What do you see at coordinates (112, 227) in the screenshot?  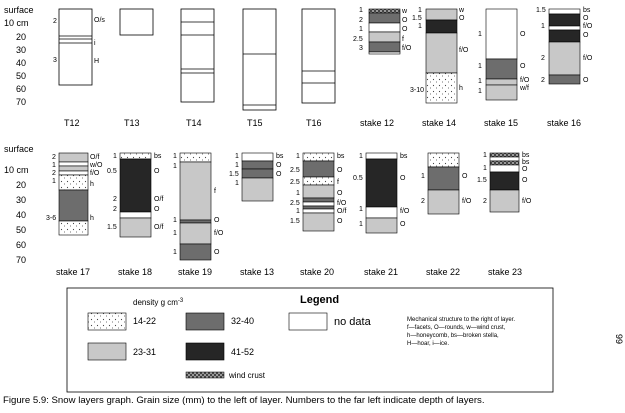 I see `s18-grain-5: 1.5` at bounding box center [112, 227].